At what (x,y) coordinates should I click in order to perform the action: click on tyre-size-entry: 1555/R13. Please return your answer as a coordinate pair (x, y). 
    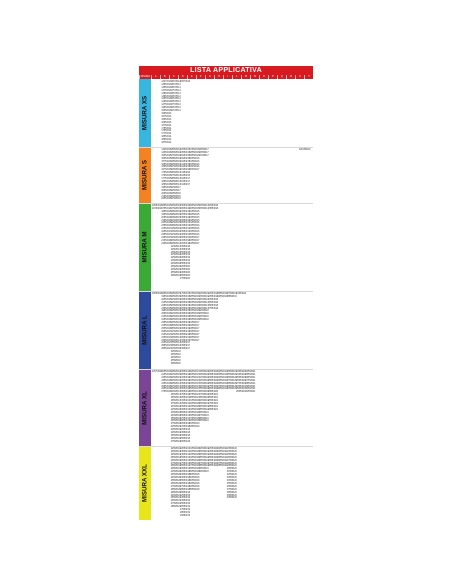
    Looking at the image, I should click on (166, 111).